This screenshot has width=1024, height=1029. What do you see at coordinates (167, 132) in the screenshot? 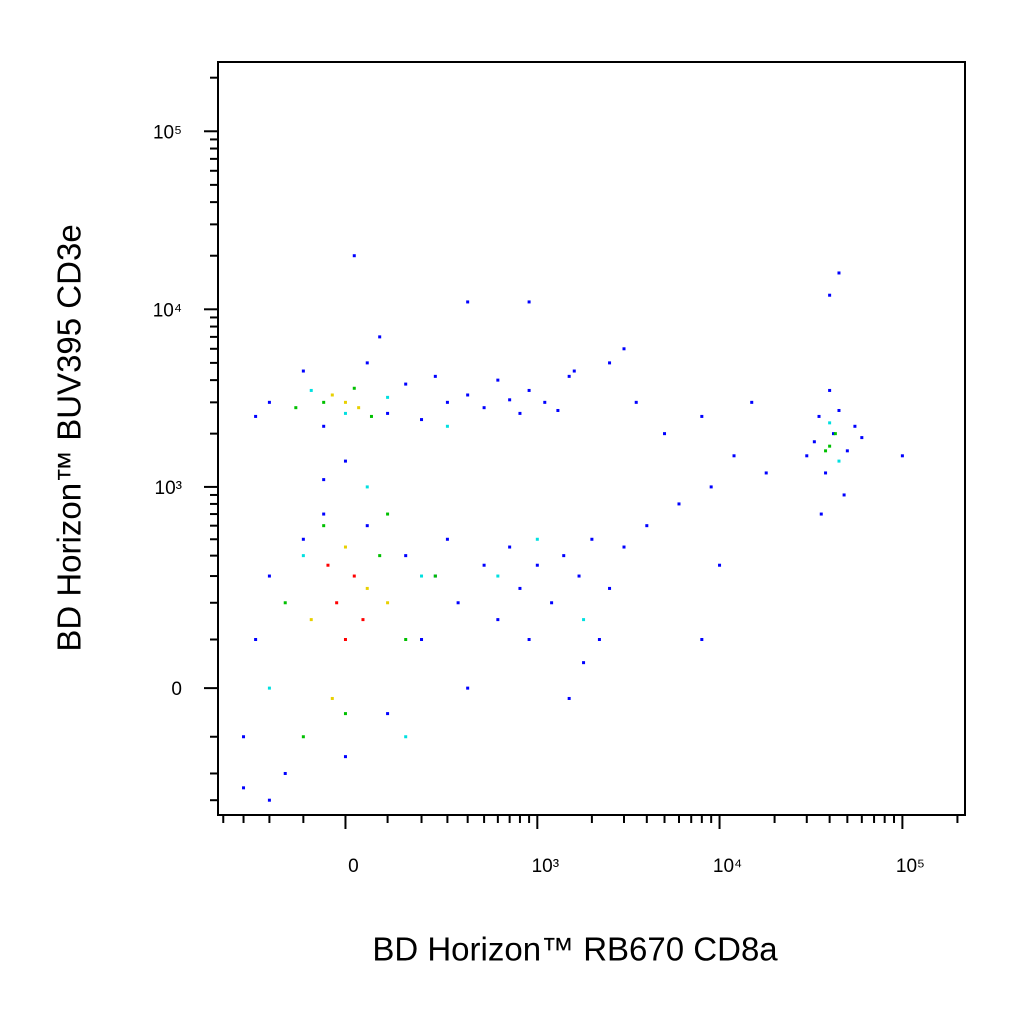
I see `y-tick-label: 10⁵` at bounding box center [167, 132].